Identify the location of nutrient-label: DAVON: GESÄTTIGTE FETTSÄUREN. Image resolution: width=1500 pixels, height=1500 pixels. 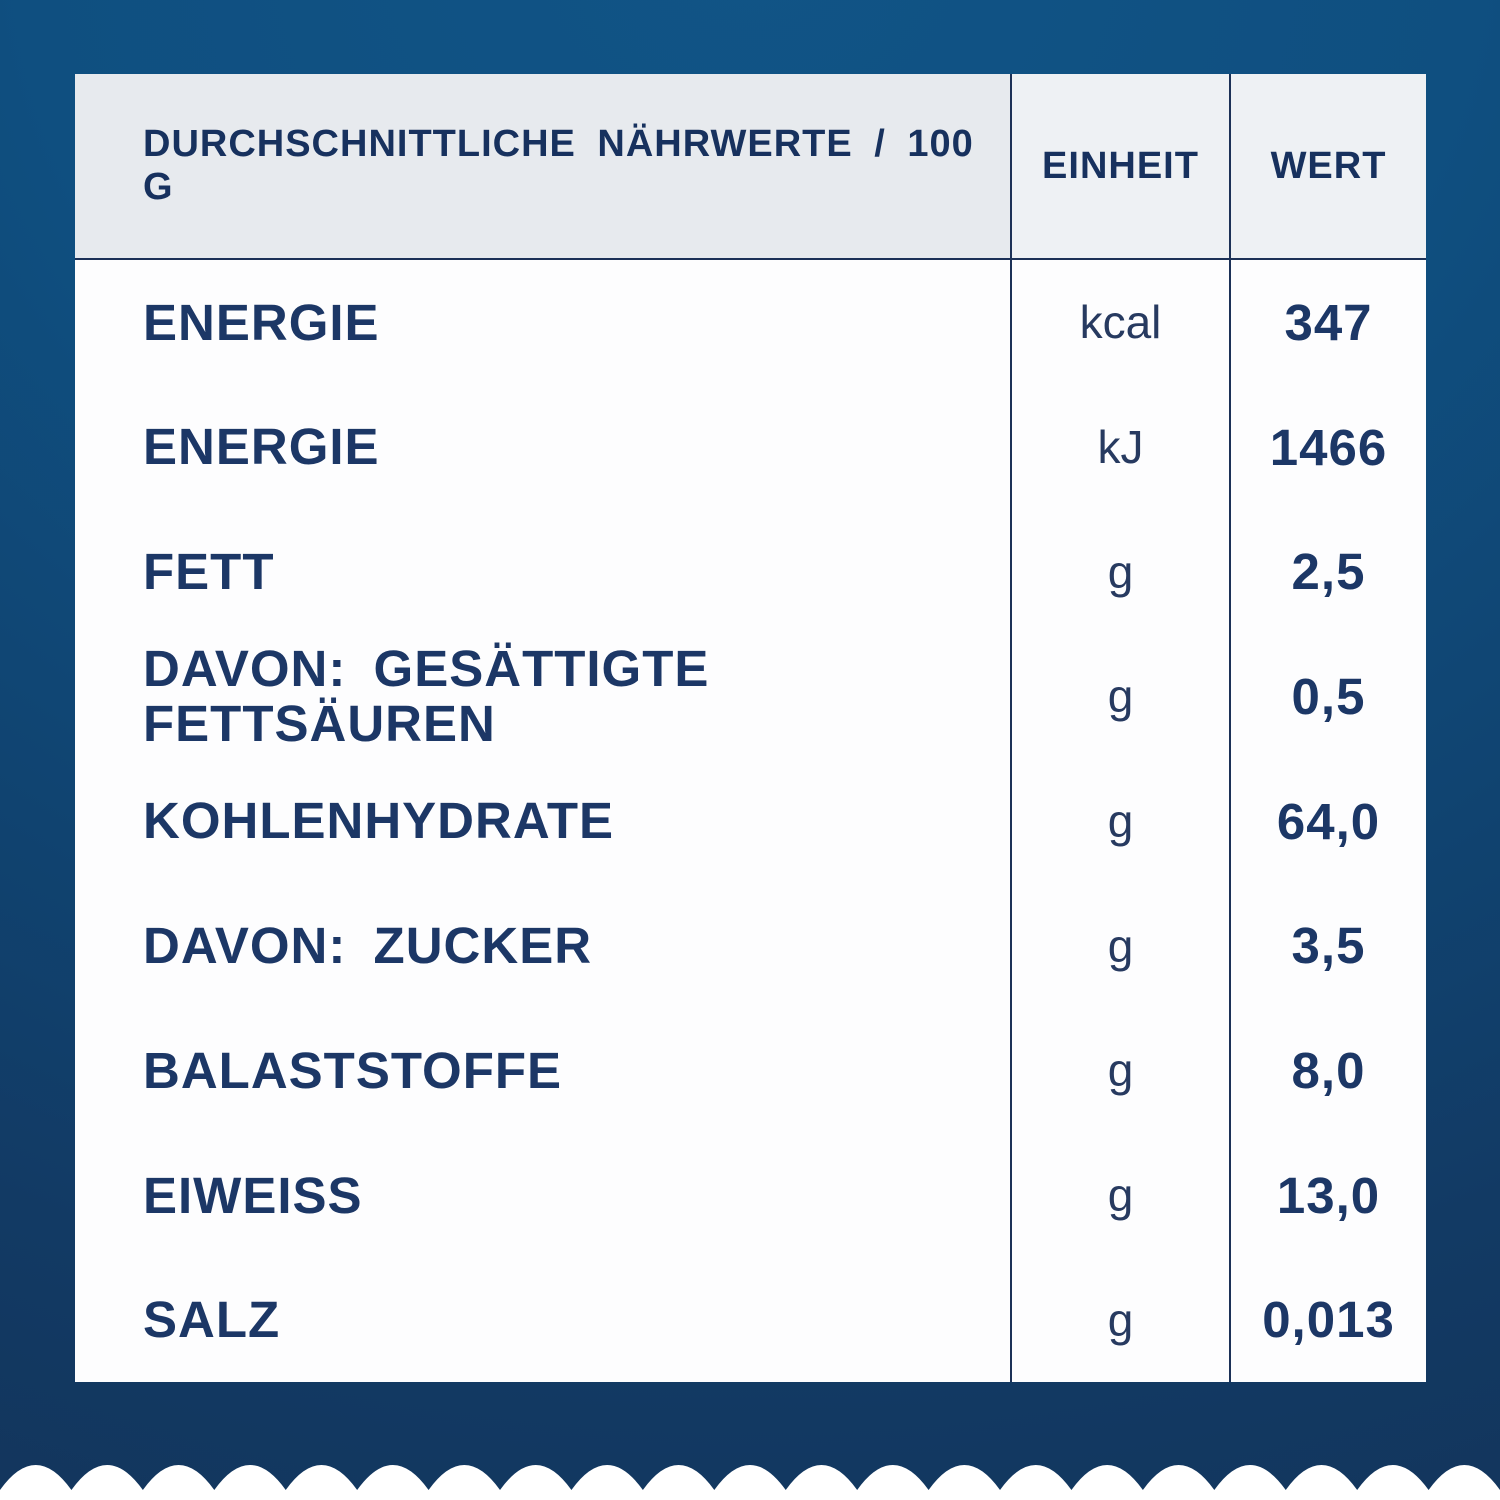
(426, 696).